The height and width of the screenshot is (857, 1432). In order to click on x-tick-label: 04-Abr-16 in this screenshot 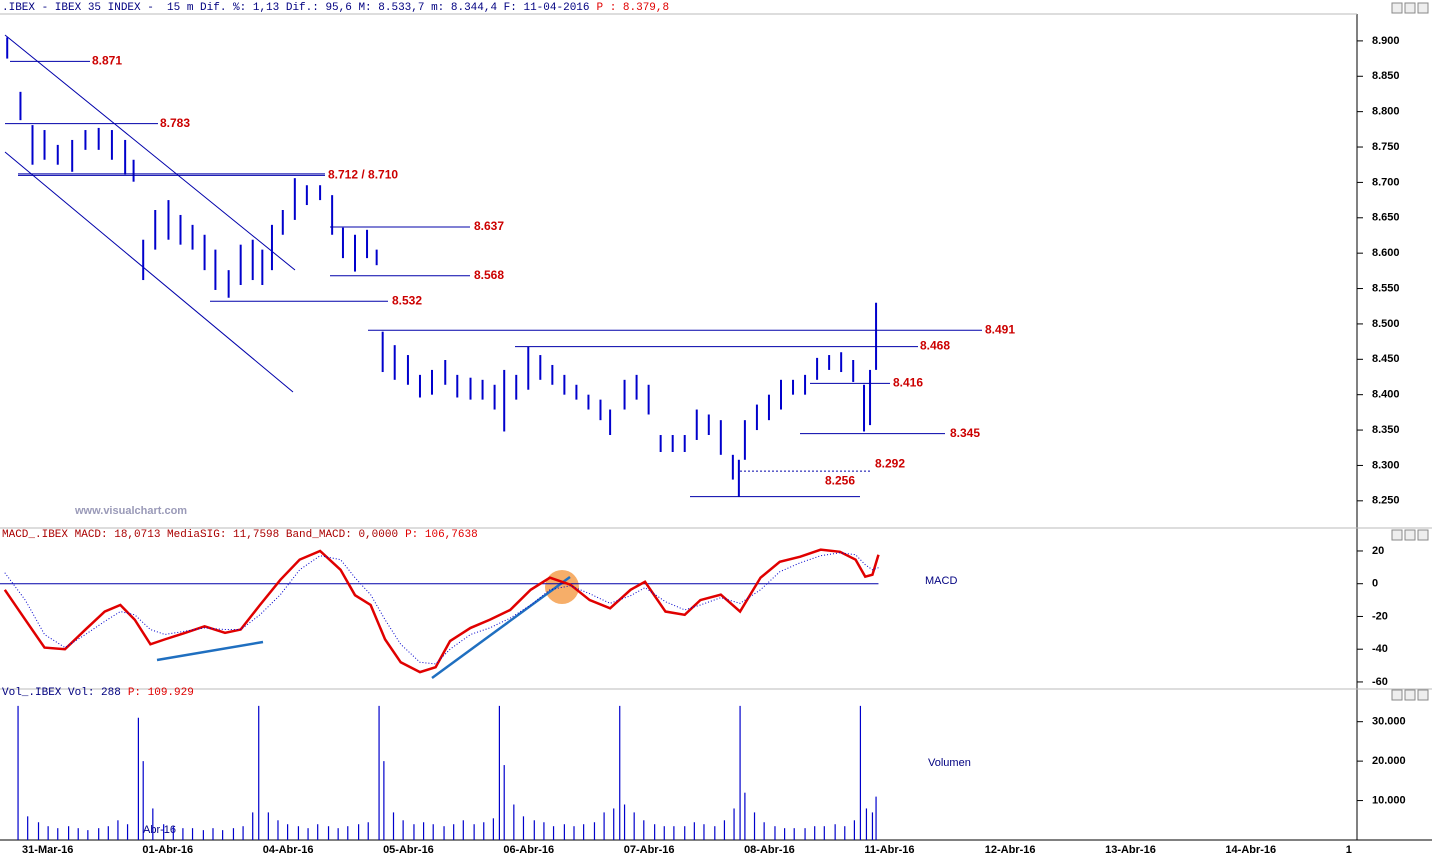, I will do `click(288, 850)`.